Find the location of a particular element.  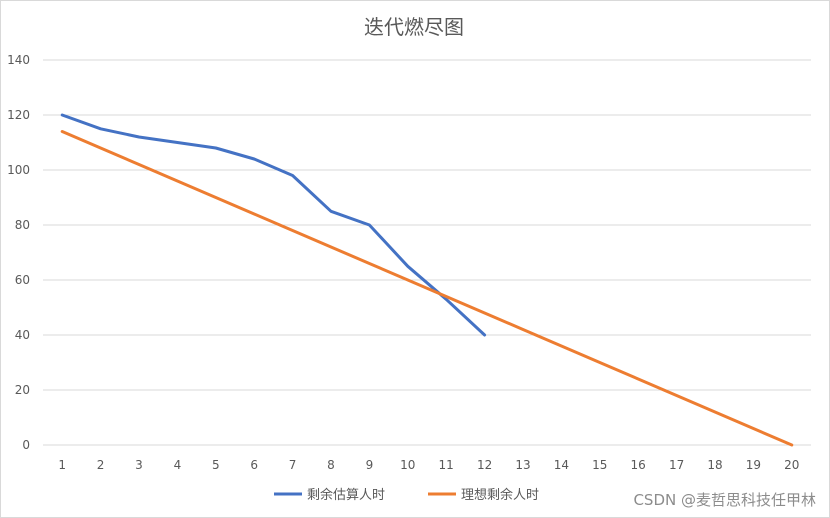

x-tick-label: 20 is located at coordinates (791, 465).